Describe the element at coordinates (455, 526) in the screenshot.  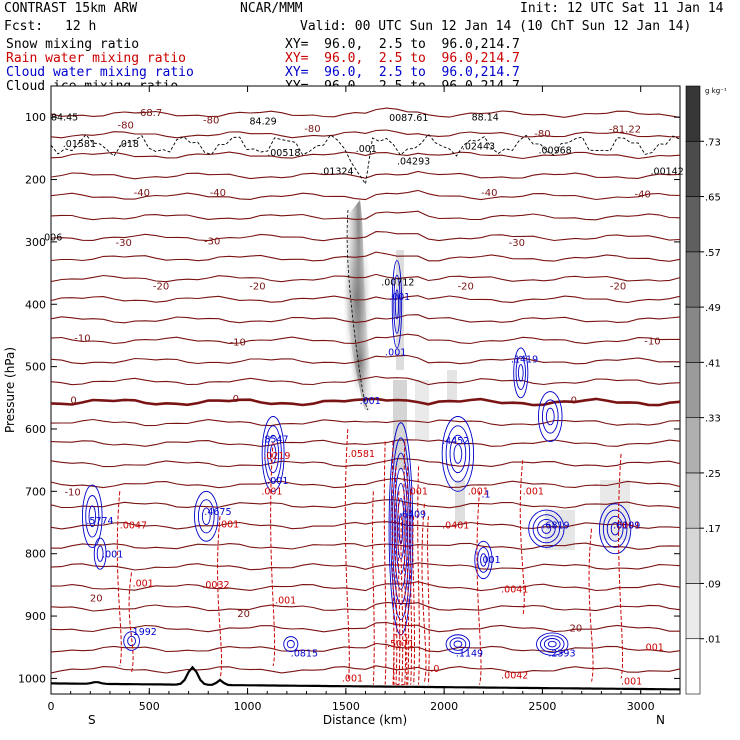
I see `rain-max-label: .0401` at that location.